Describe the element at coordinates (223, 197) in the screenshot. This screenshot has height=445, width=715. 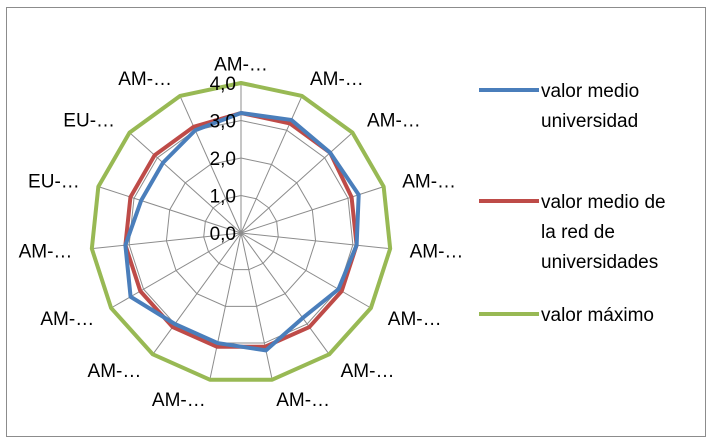
I see `tick-label: 1,0` at that location.